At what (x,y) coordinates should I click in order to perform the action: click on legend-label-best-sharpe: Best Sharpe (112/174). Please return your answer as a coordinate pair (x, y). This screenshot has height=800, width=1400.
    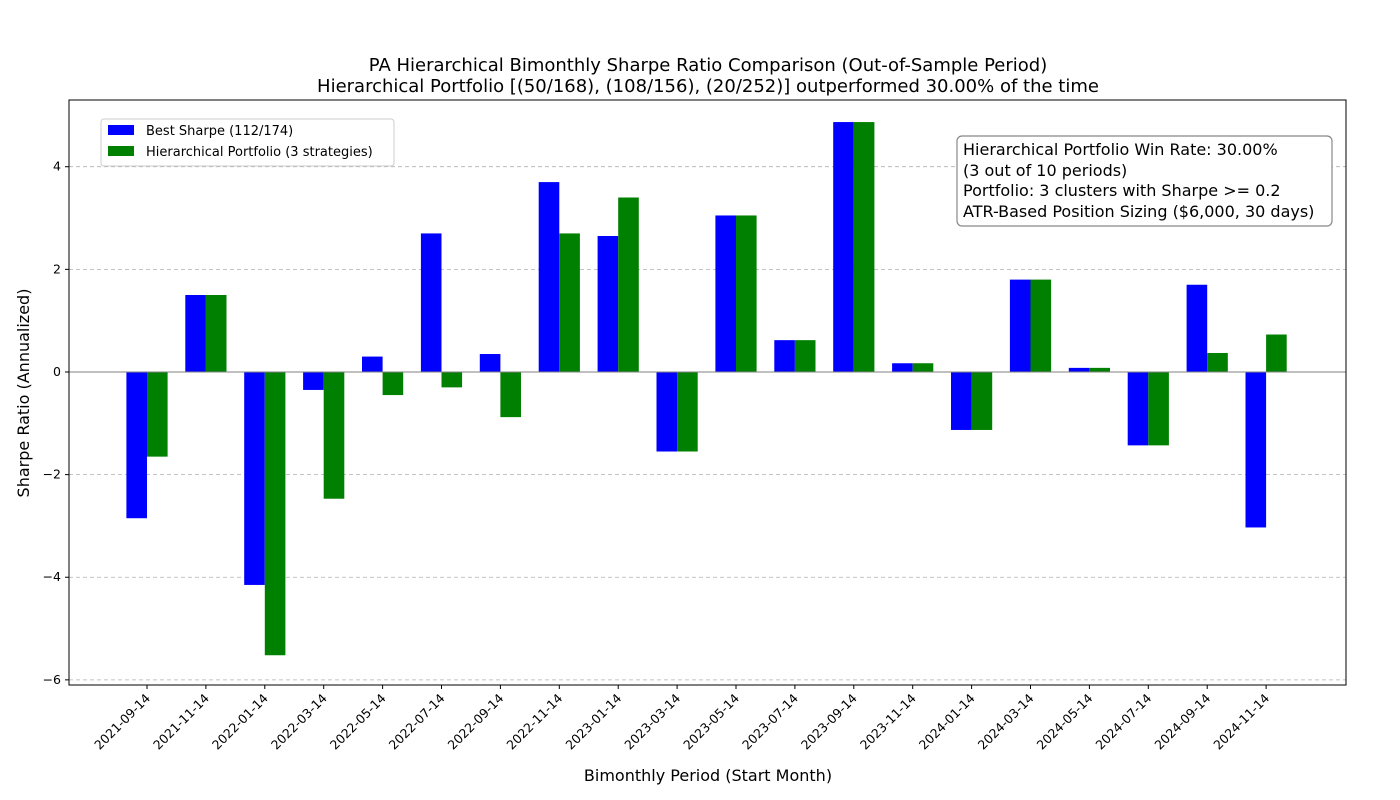
    Looking at the image, I should click on (219, 131).